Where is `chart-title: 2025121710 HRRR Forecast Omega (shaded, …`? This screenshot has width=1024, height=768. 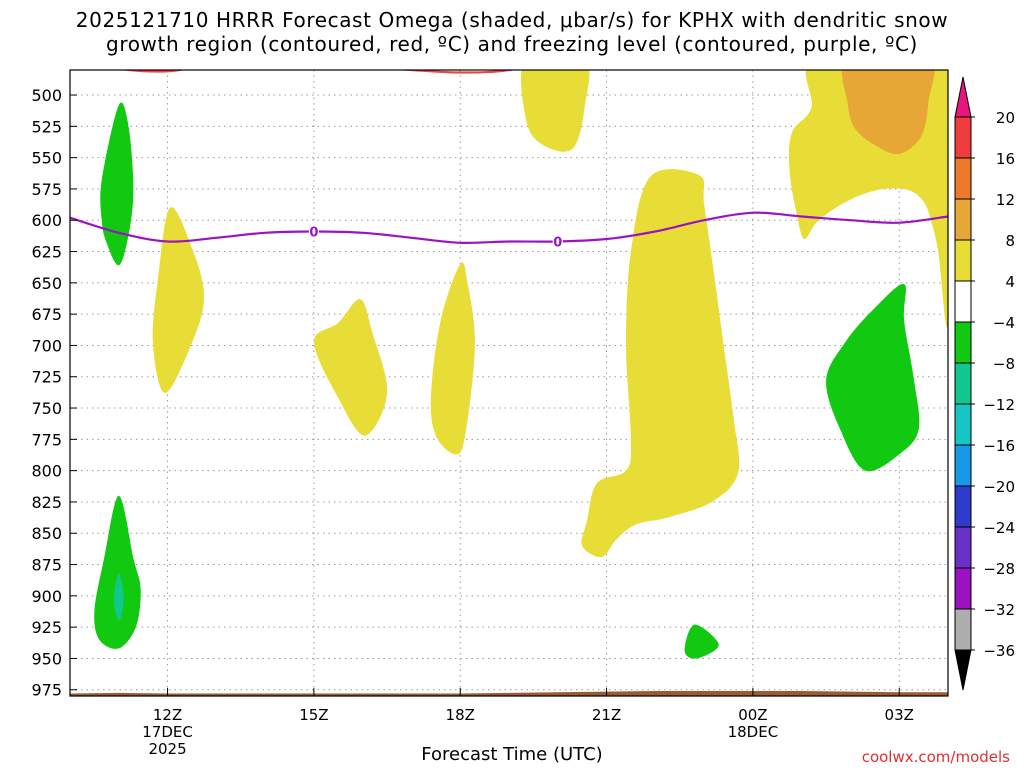
chart-title: 2025121710 HRRR Forecast Omega (shaded, … is located at coordinates (512, 32).